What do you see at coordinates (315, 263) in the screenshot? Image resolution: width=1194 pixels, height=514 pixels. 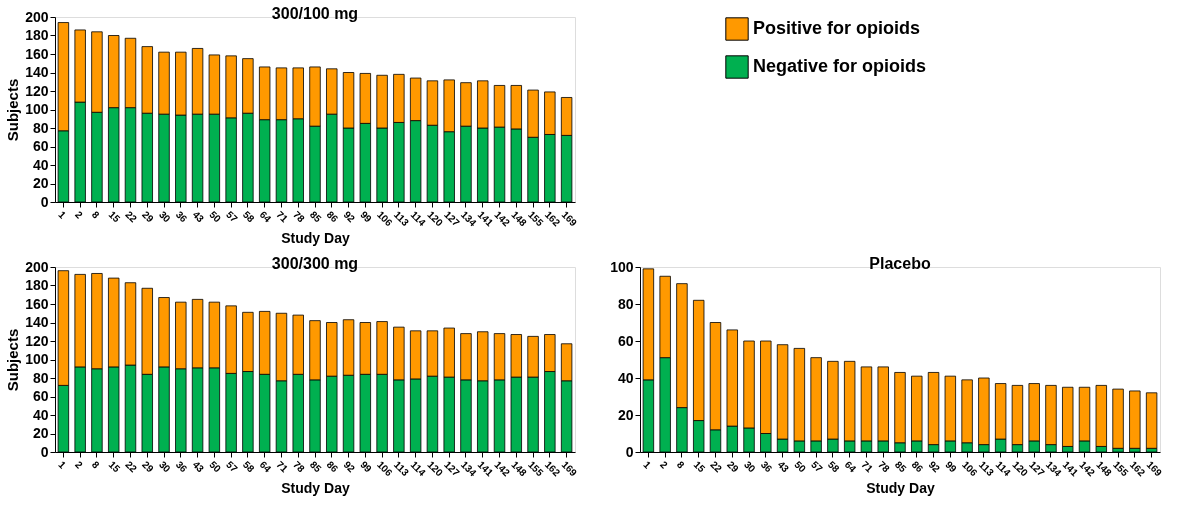 I see `chart-title: 300/300 mg` at bounding box center [315, 263].